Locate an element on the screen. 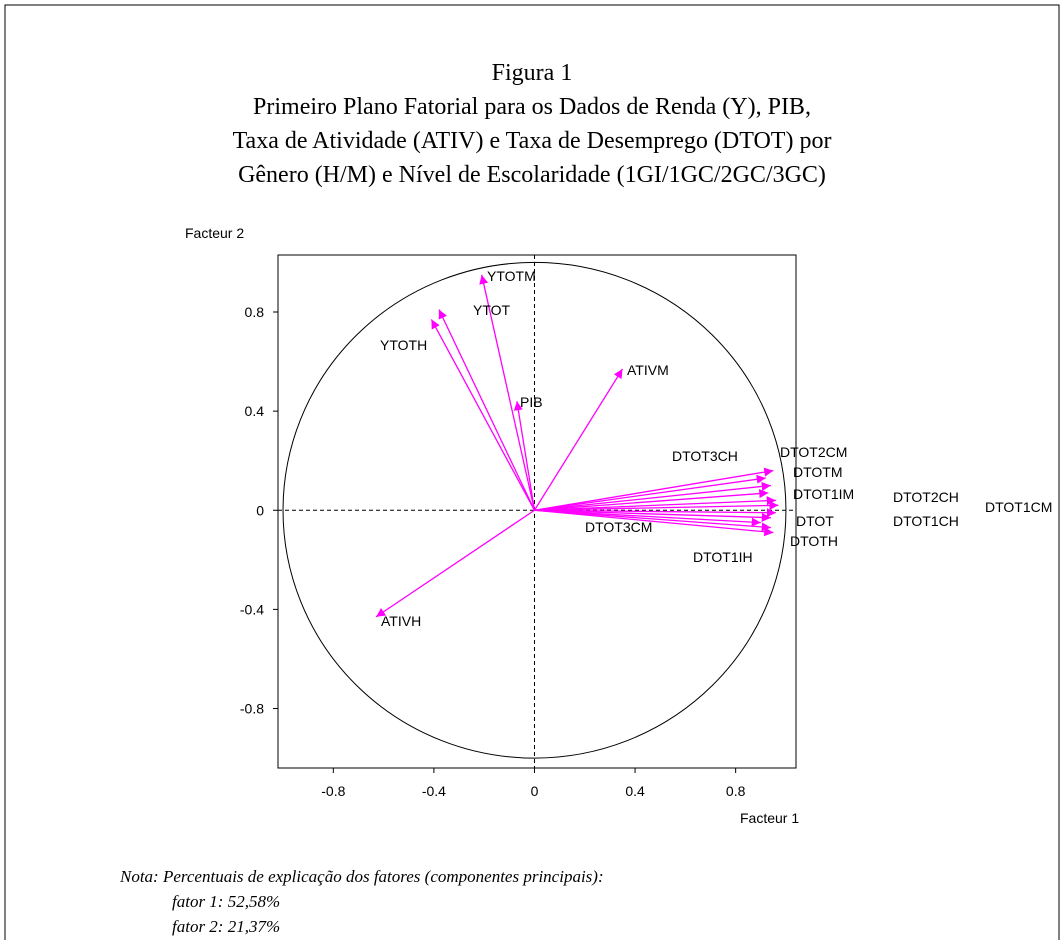 The image size is (1064, 940). chart-title: Figura 1 is located at coordinates (532, 73).